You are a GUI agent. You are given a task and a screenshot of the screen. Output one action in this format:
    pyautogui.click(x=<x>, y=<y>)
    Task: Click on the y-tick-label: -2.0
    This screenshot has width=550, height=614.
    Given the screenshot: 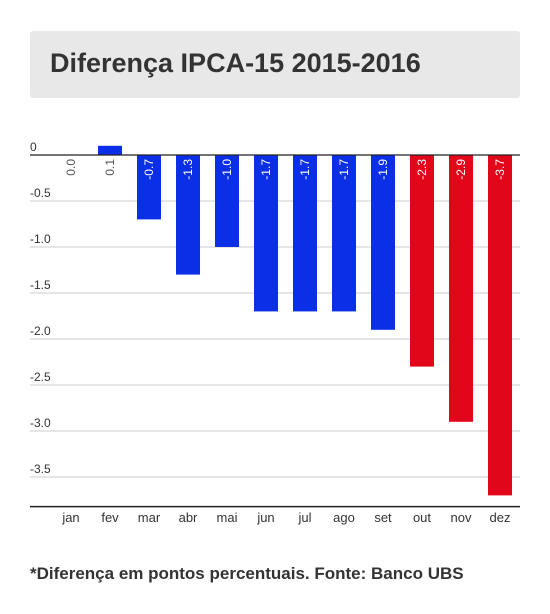 What is the action you would take?
    pyautogui.click(x=40, y=331)
    